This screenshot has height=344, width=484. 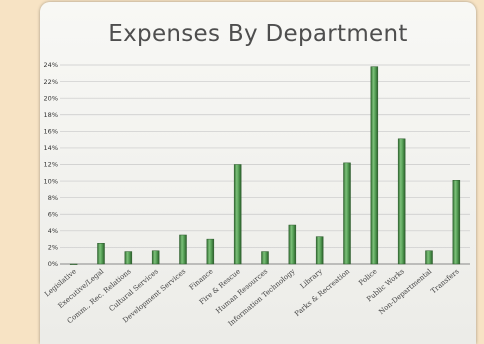 I want to click on y-tick-label: 12%, so click(x=51, y=165).